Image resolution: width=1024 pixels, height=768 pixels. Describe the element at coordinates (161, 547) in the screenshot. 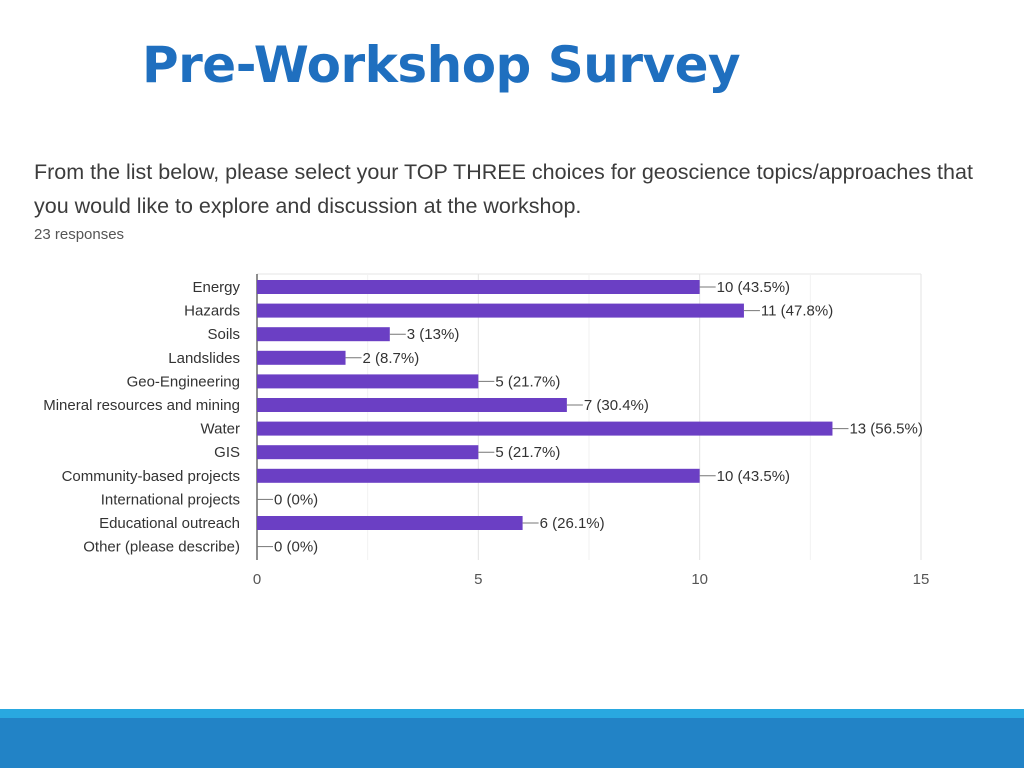

I see `category-label: Other (please describe)` at that location.